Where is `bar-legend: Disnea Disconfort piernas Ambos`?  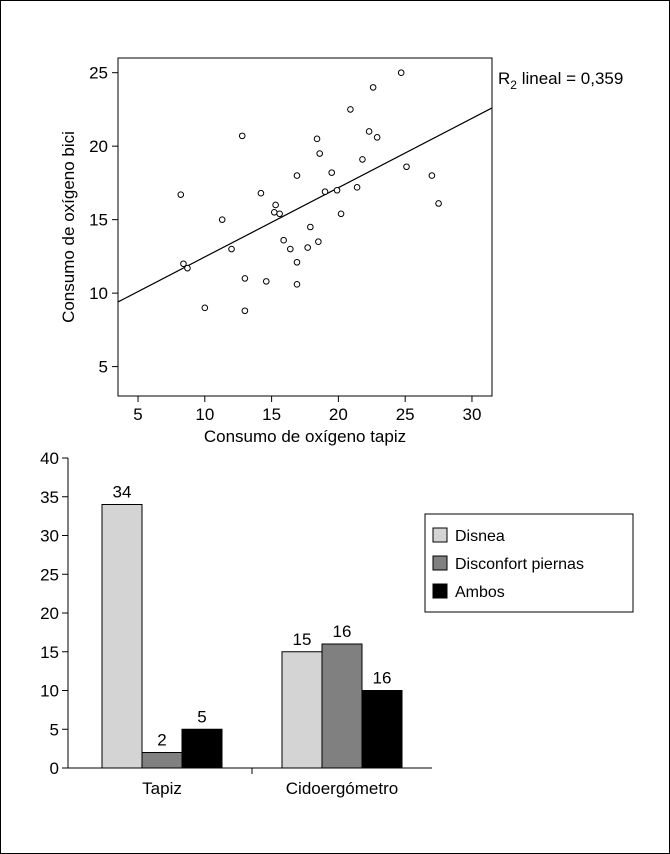
bar-legend: Disnea Disconfort piernas Ambos is located at coordinates (529, 563).